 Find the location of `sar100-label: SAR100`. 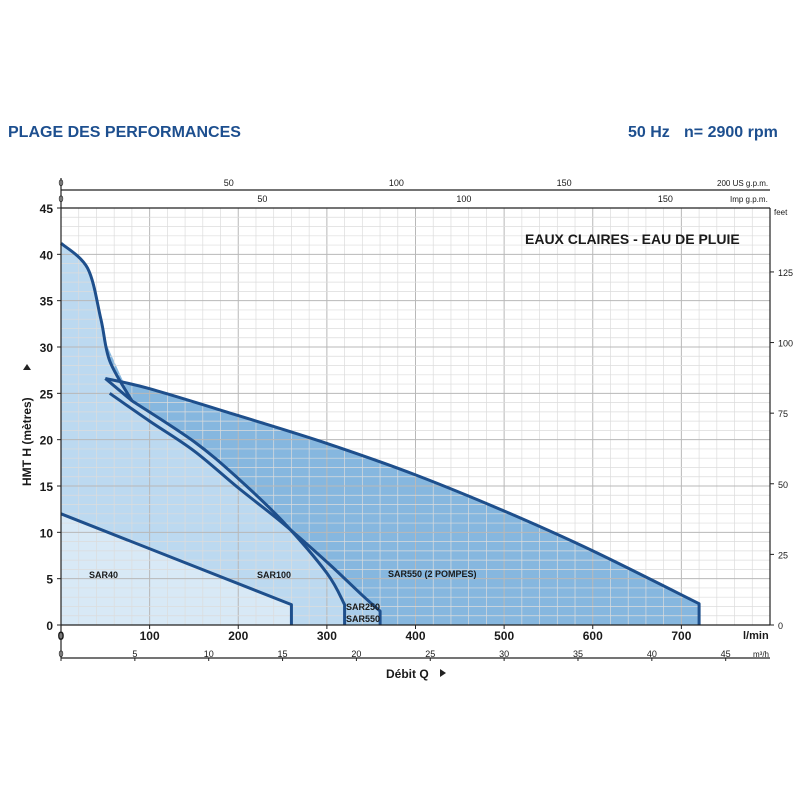

sar100-label: SAR100 is located at coordinates (274, 575).